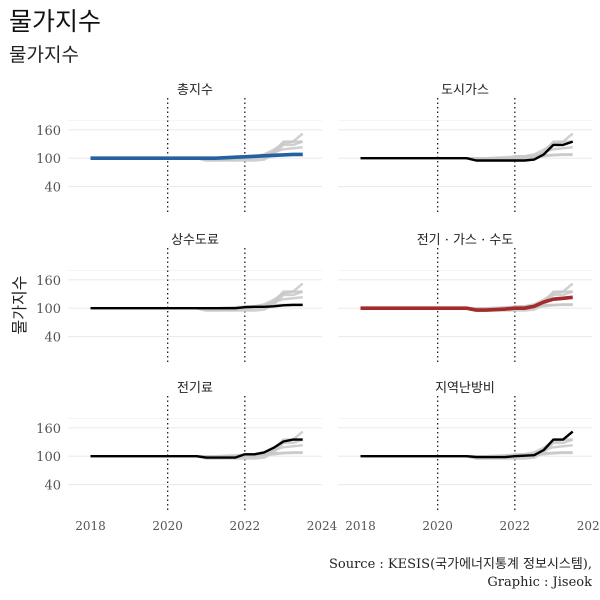 Image resolution: width=600 pixels, height=600 pixels. I want to click on panel-title: 상수도료, so click(195, 240).